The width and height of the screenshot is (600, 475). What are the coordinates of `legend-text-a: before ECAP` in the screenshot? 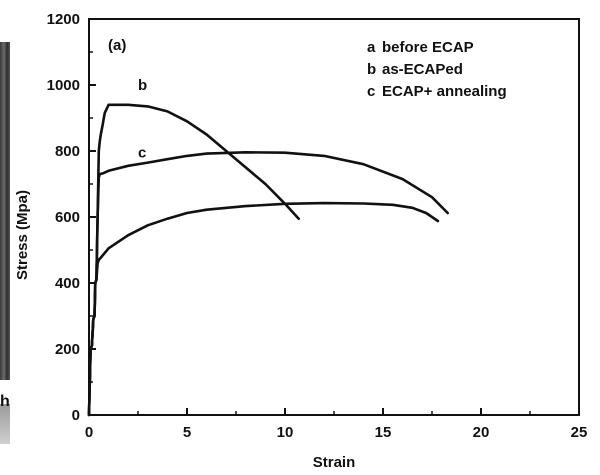 It's located at (428, 47).